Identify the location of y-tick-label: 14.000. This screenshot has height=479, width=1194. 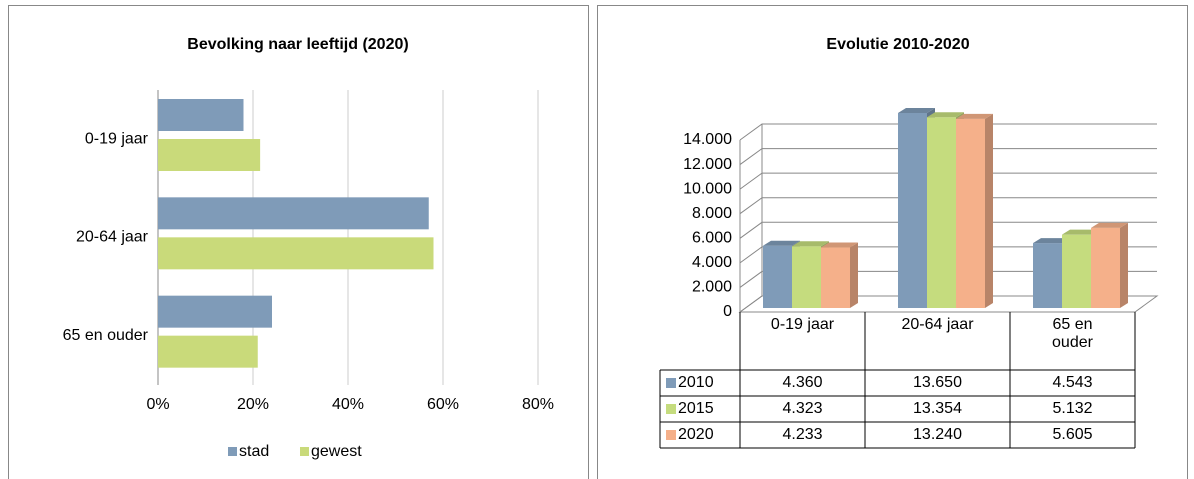
(707, 139).